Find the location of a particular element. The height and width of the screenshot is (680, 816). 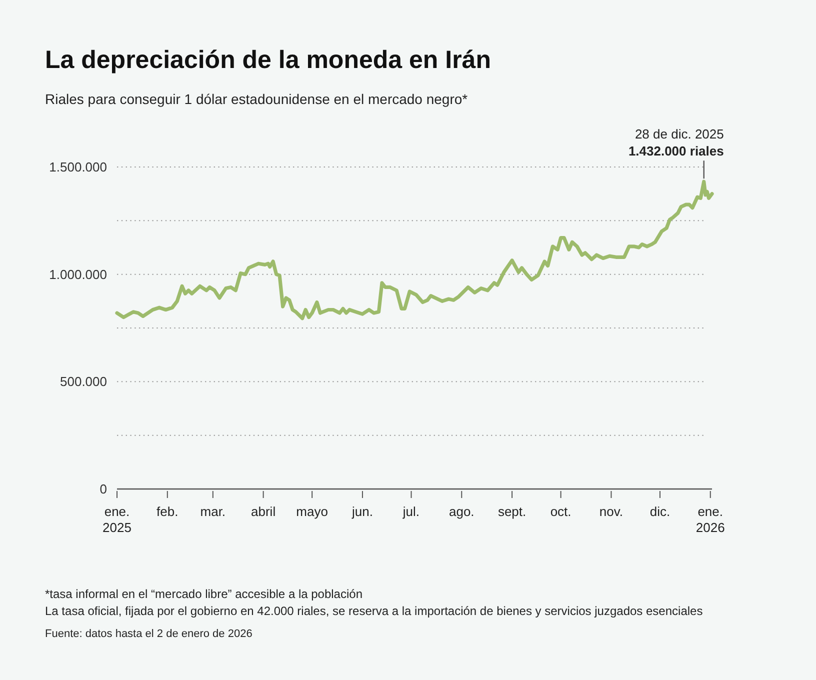

x-tick-label: abril is located at coordinates (263, 511).